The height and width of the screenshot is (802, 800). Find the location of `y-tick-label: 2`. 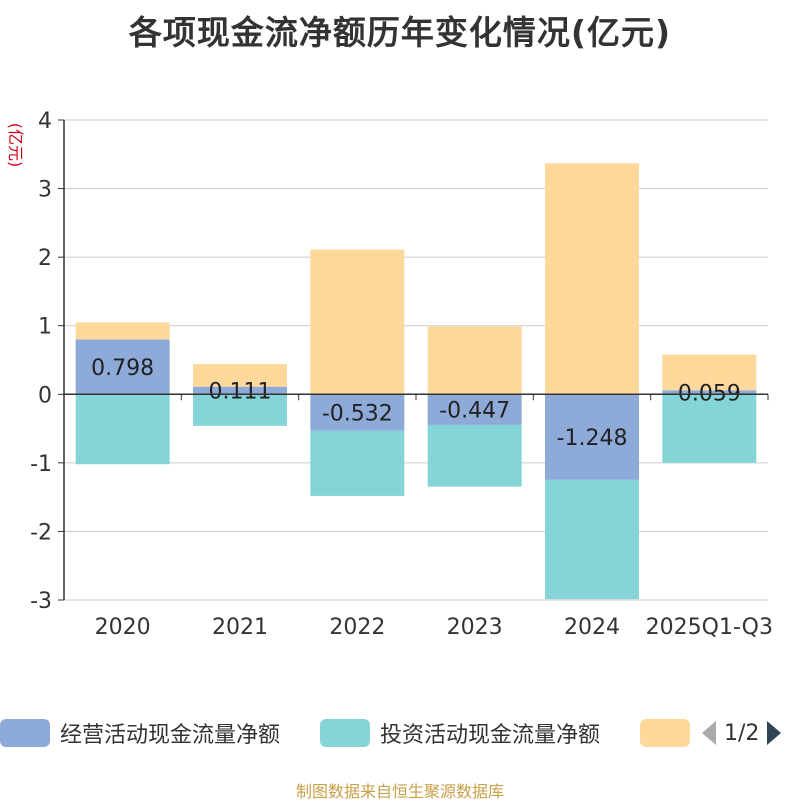

y-tick-label: 2 is located at coordinates (45, 258).